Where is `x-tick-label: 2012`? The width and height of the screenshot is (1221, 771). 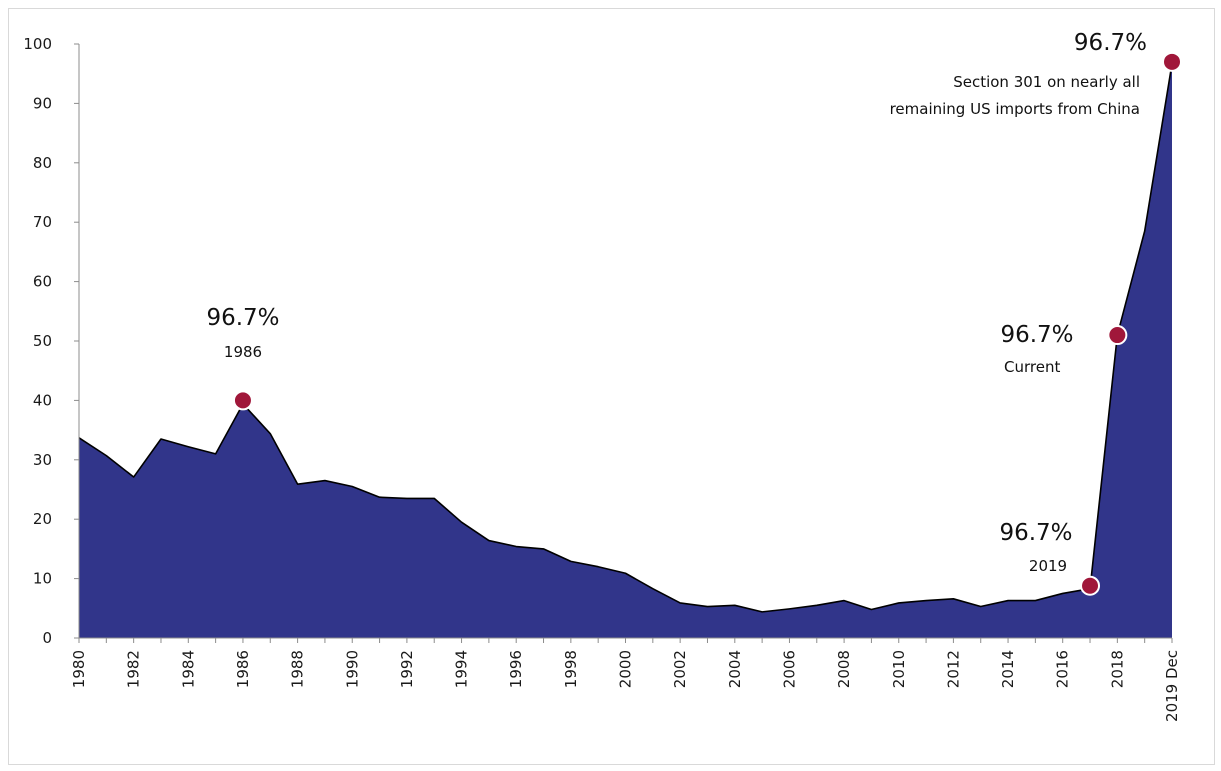 x-tick-label: 2012 is located at coordinates (953, 669).